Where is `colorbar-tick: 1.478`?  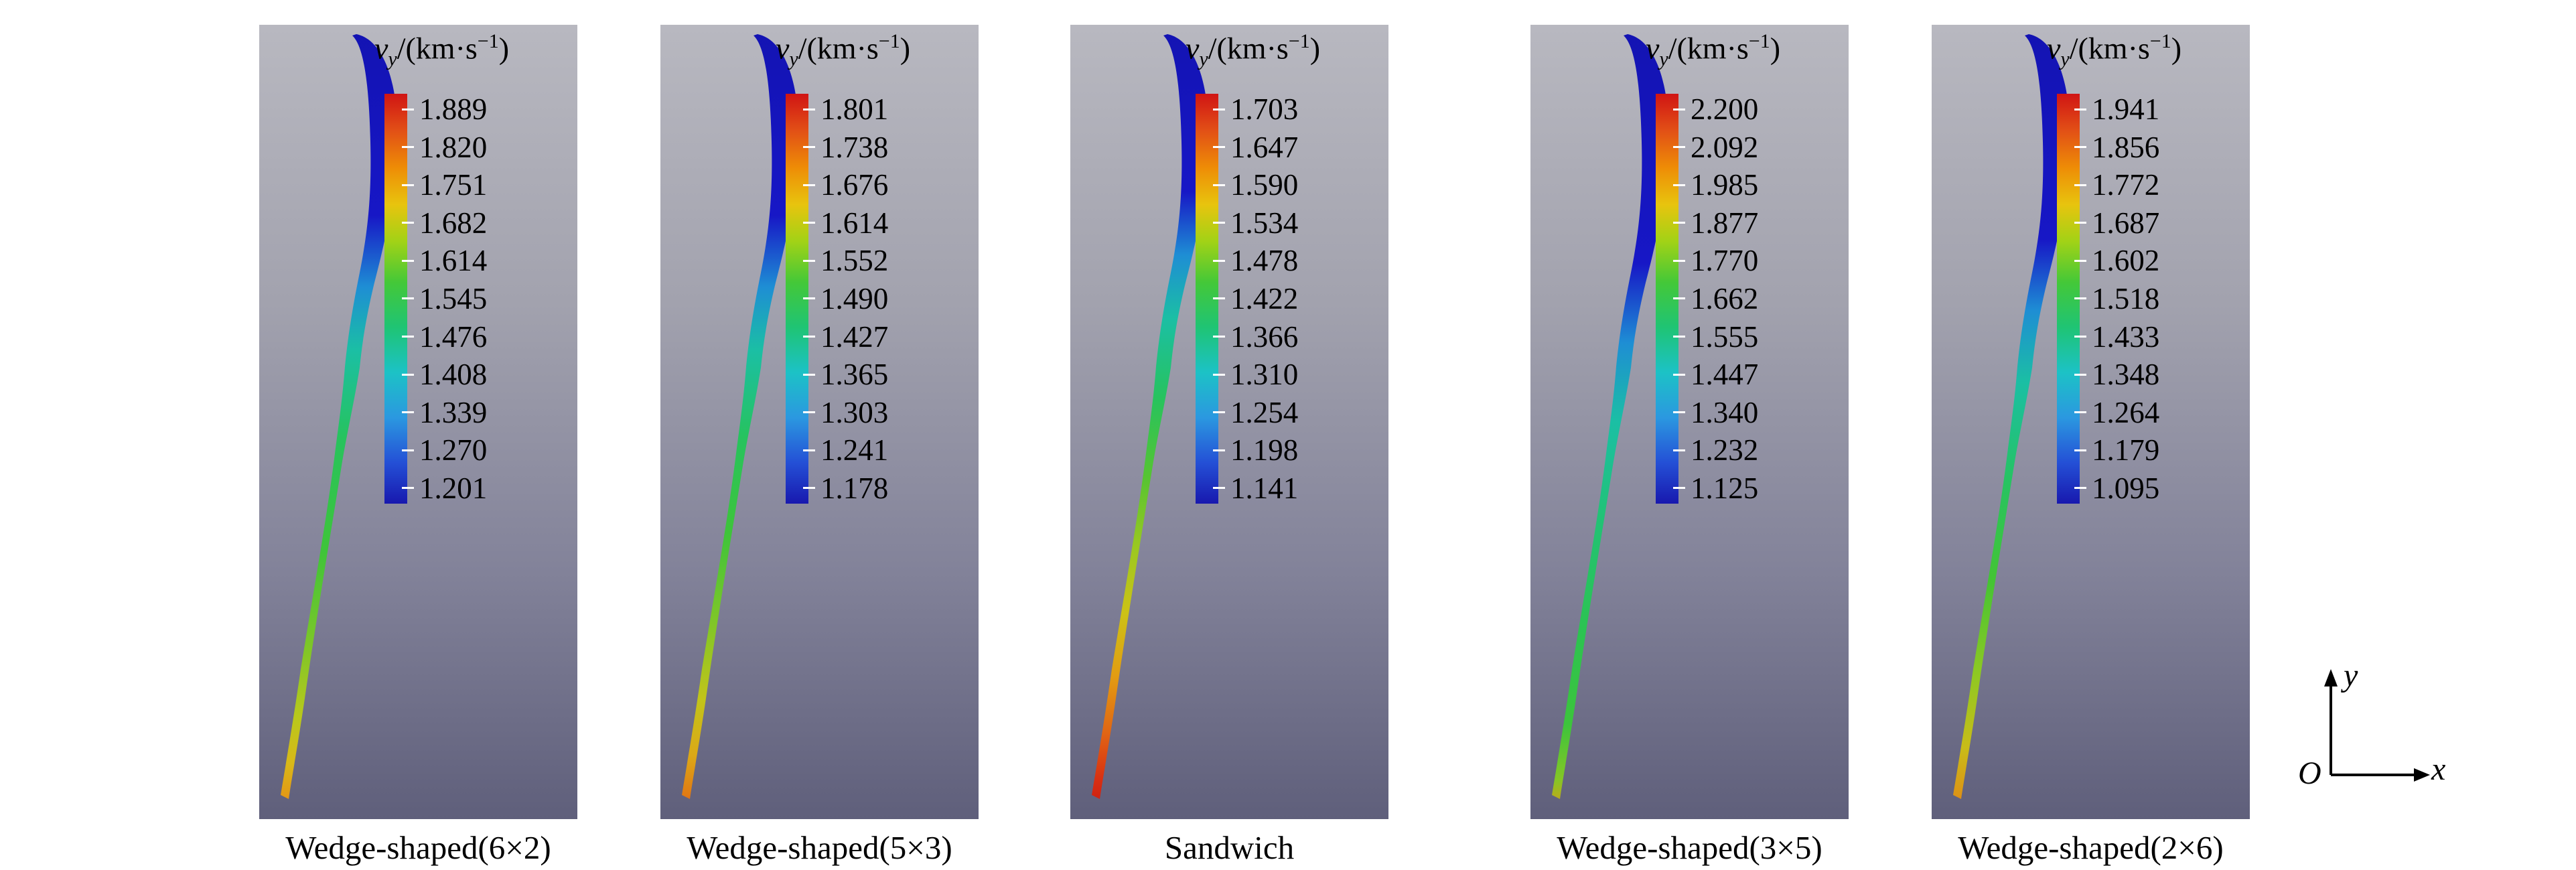
colorbar-tick: 1.478 is located at coordinates (1255, 260).